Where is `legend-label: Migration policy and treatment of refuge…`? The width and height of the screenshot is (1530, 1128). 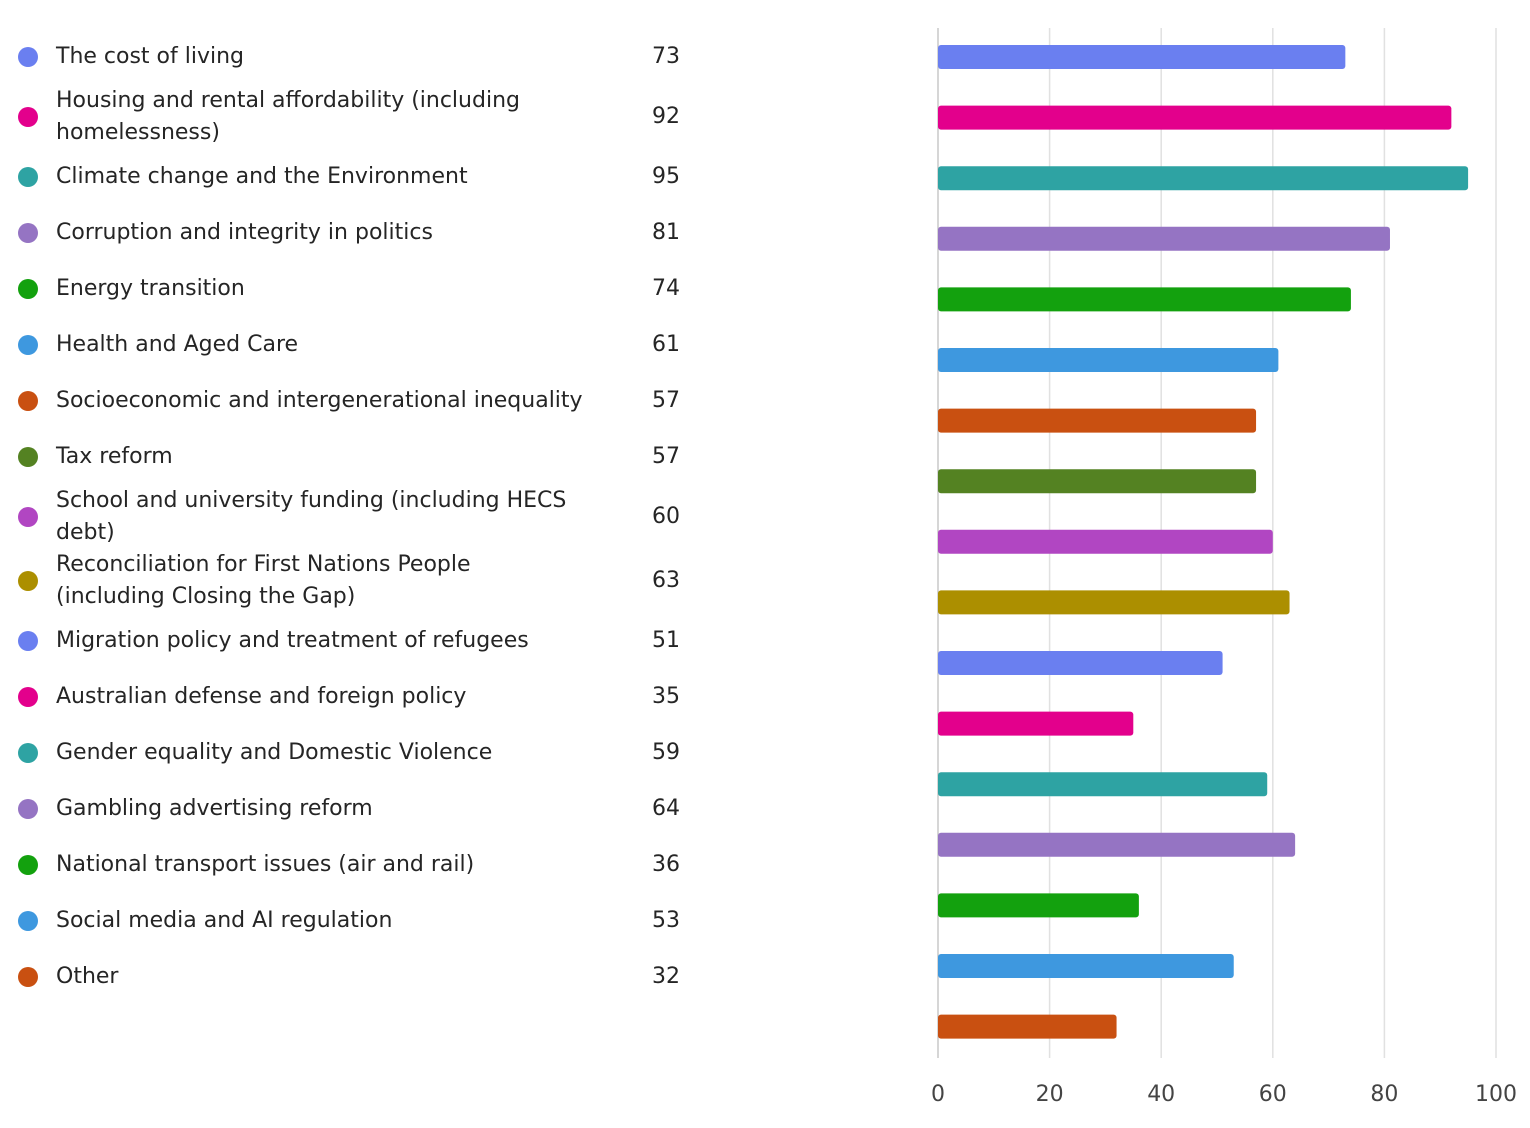 legend-label: Migration policy and treatment of refuge… is located at coordinates (292, 640).